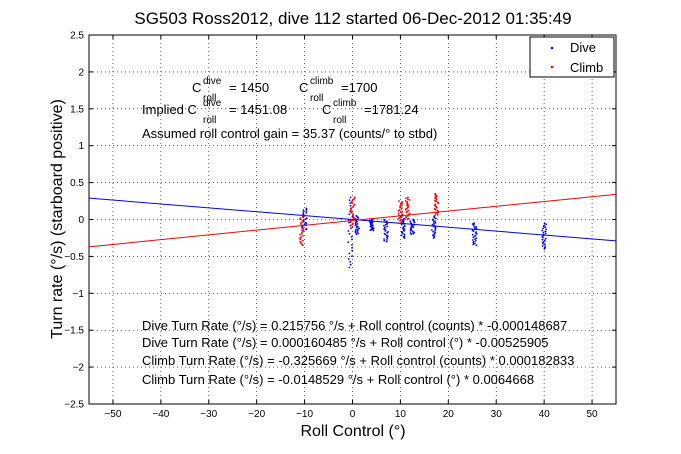 This screenshot has width=681, height=454. I want to click on c-climb-symbol: C, so click(303, 87).